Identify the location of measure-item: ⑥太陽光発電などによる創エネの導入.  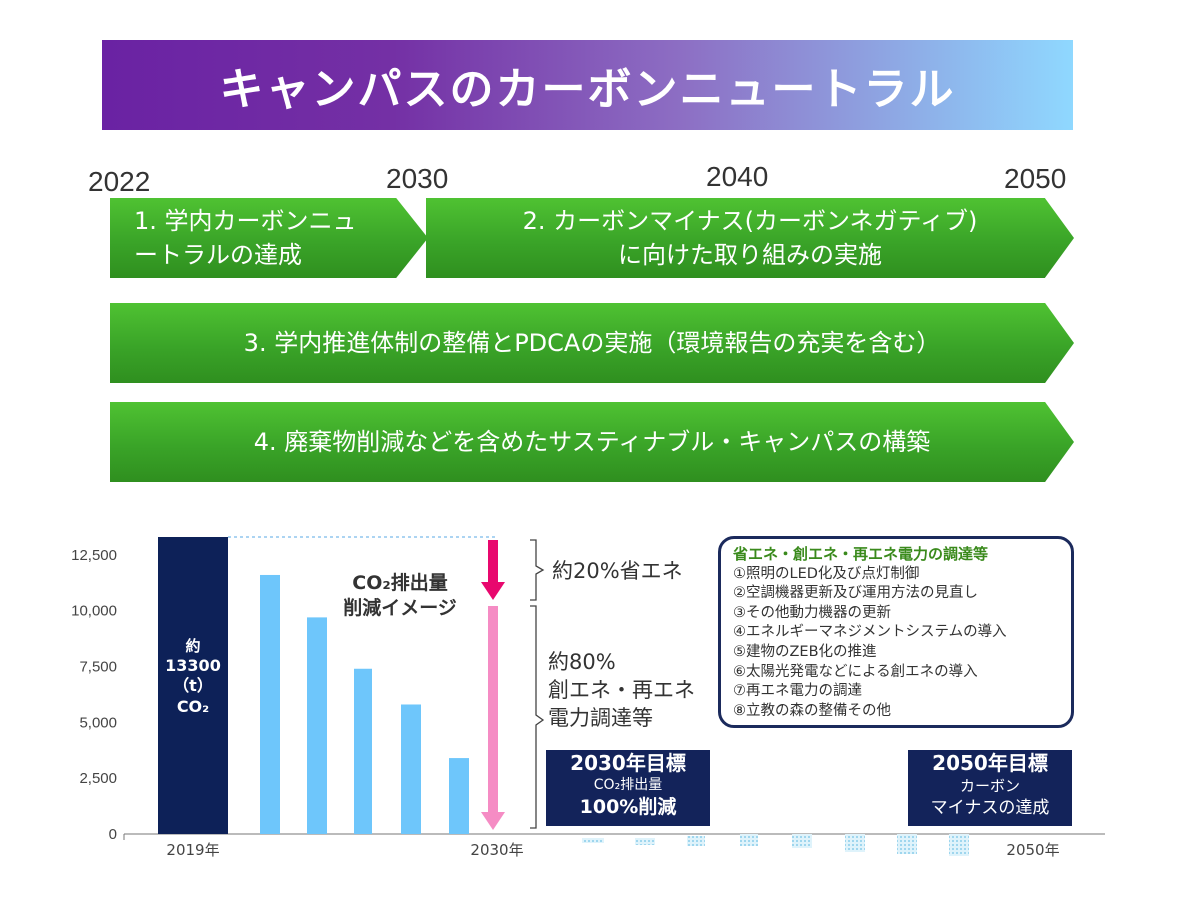
(855, 671).